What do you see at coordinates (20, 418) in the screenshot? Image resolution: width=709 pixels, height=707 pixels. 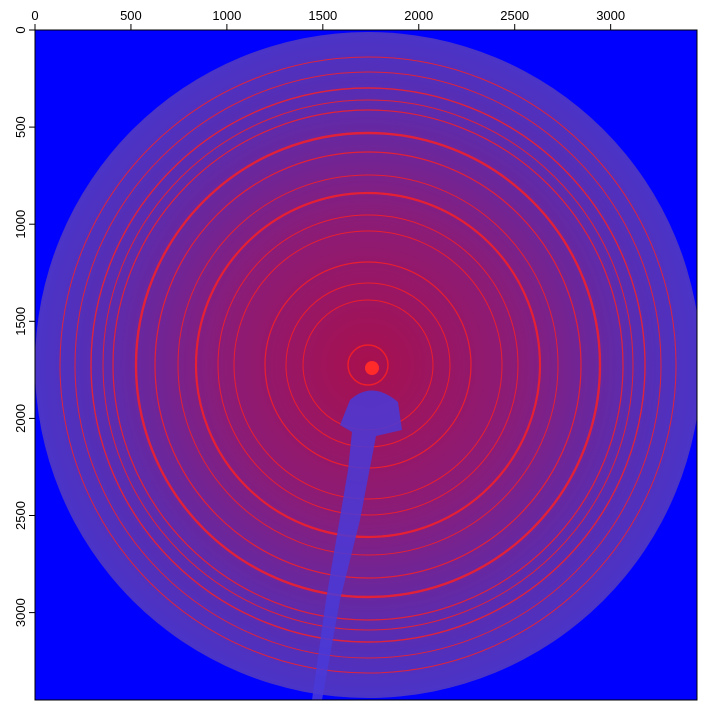 I see `y-tick-label: 2000` at bounding box center [20, 418].